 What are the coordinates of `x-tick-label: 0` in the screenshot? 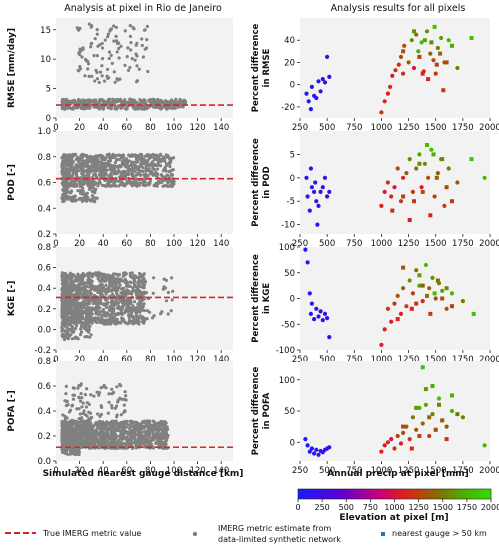 It's located at (55, 244).